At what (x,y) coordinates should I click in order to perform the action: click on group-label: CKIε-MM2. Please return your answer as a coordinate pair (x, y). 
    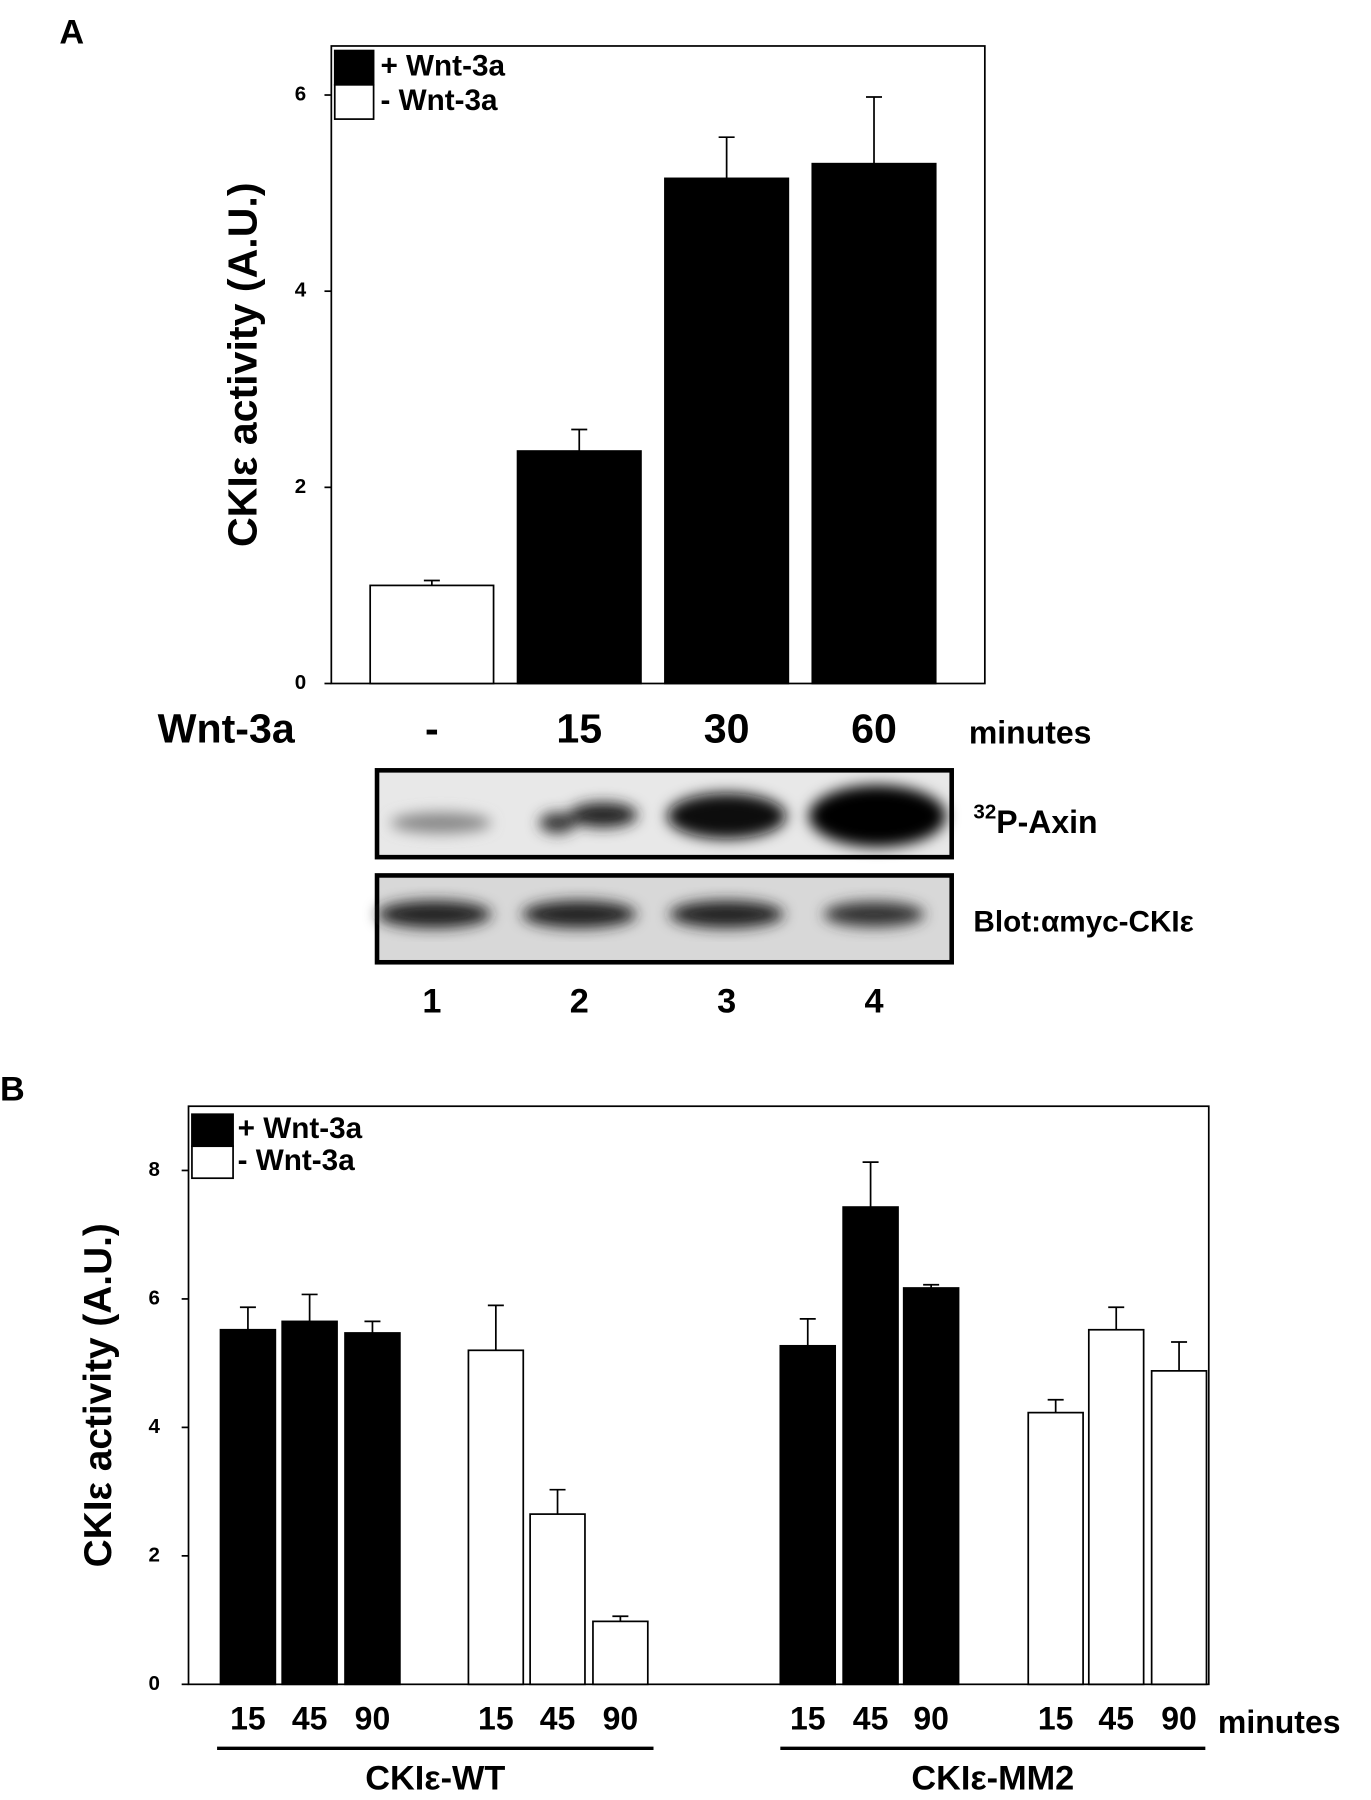
    Looking at the image, I should click on (992, 1778).